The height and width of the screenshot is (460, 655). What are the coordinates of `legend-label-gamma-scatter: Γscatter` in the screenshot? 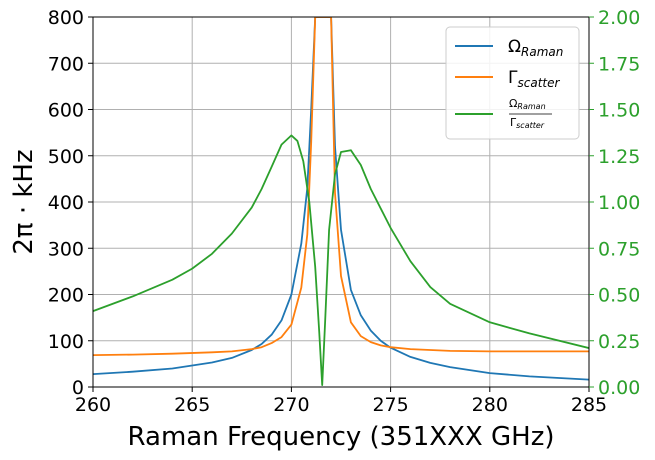 It's located at (534, 79).